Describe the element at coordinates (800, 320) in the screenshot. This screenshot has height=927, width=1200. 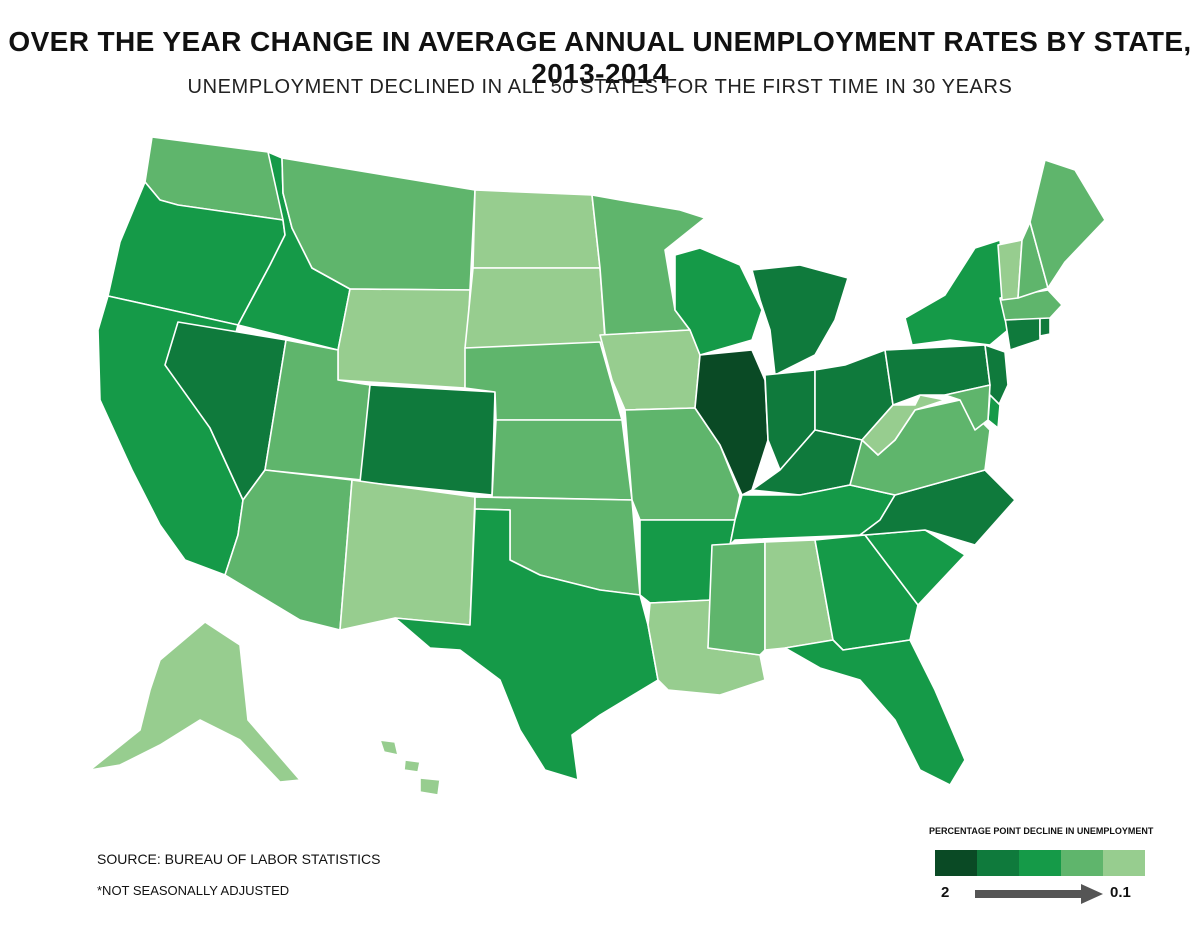
I see `state-michigan: Michigan` at that location.